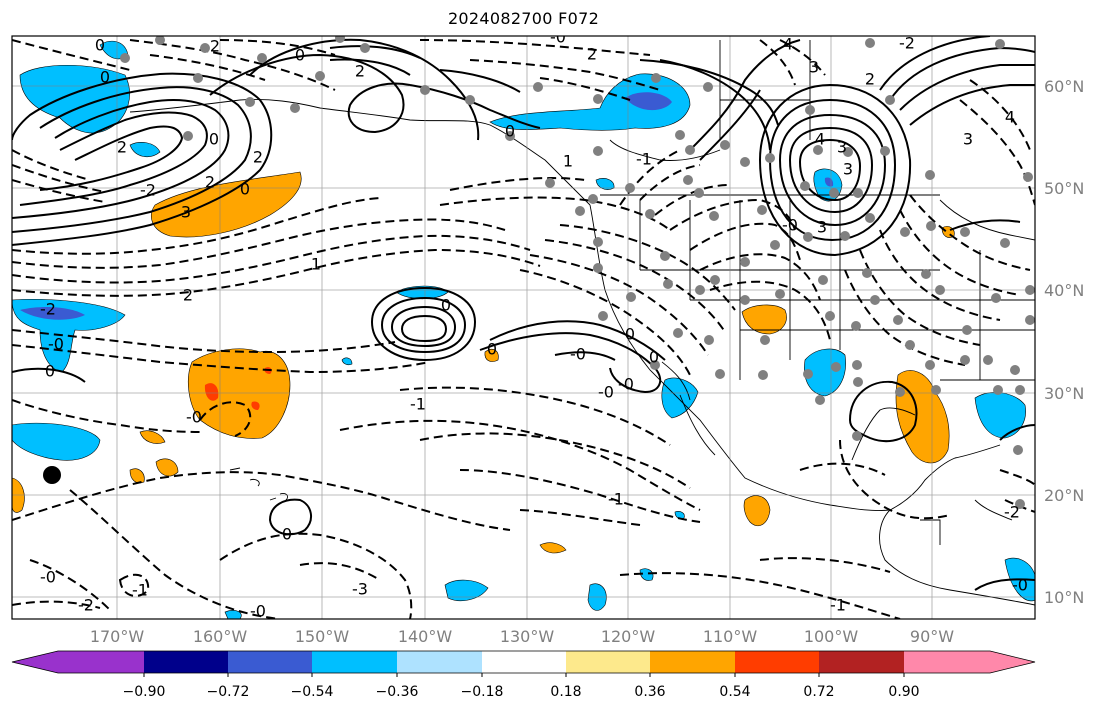 This screenshot has height=712, width=1105. What do you see at coordinates (1064, 188) in the screenshot?
I see `lat-label: 50°N` at bounding box center [1064, 188].